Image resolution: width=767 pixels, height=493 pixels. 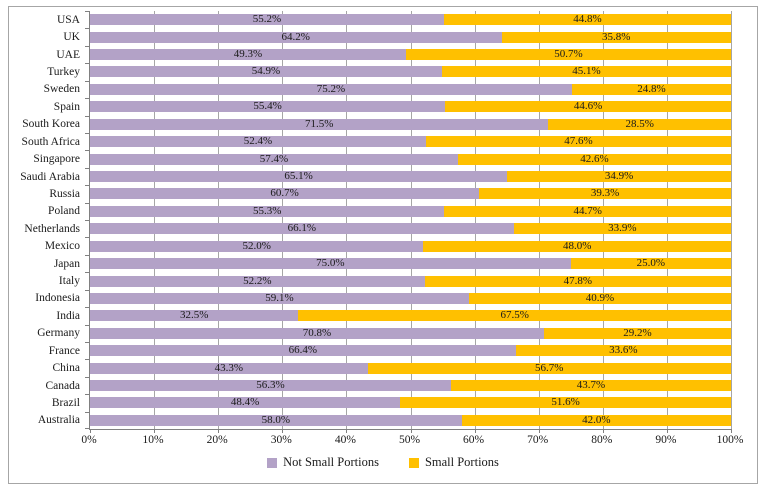 I want to click on category-label: Germany, so click(x=58, y=333).